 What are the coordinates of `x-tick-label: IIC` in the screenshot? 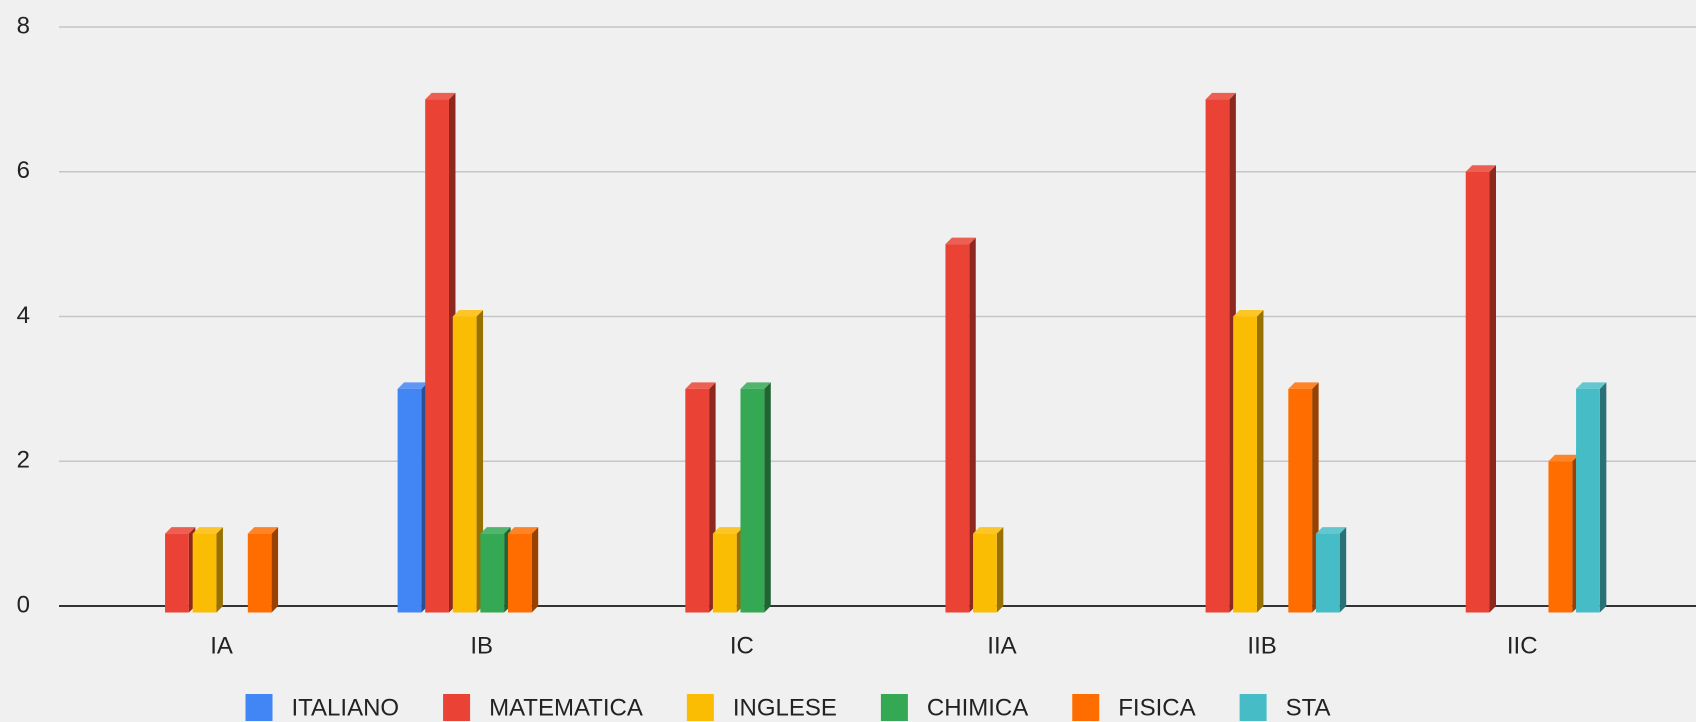 It's located at (1522, 645).